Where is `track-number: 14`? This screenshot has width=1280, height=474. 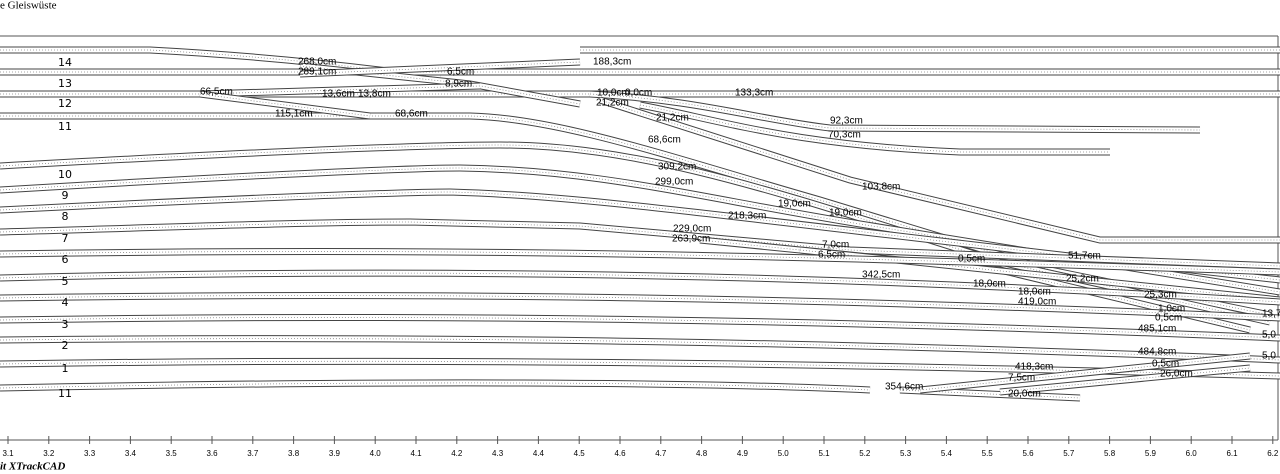
track-number: 14 is located at coordinates (65, 62).